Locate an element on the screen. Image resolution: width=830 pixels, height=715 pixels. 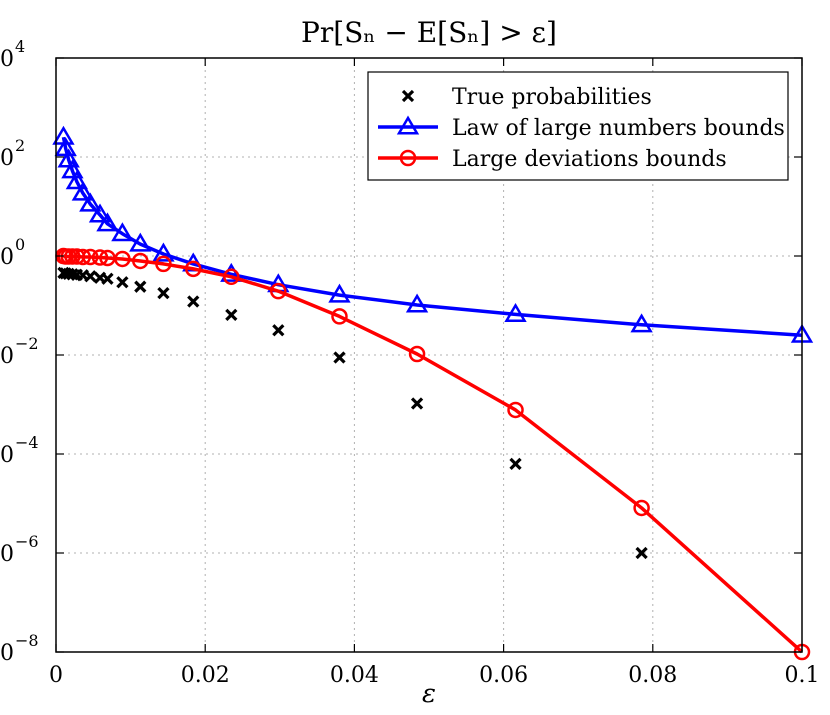
y-tick-exponent: 0 is located at coordinates (20, 244).